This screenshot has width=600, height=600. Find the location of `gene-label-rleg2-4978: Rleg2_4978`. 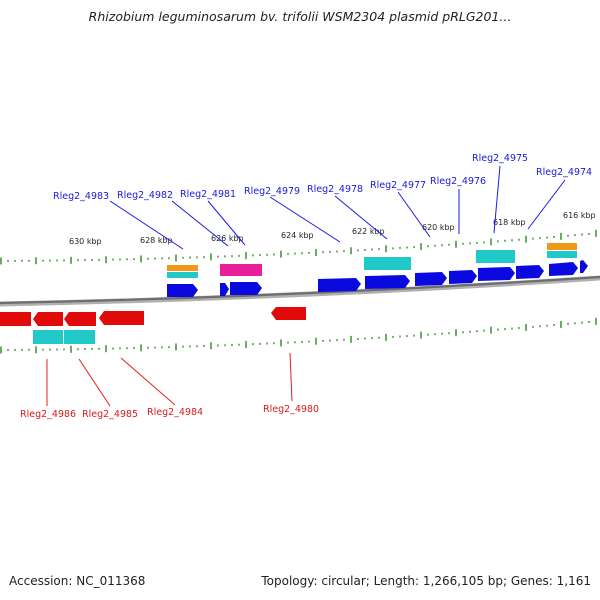

gene-label-rleg2-4978: Rleg2_4978 is located at coordinates (335, 189).